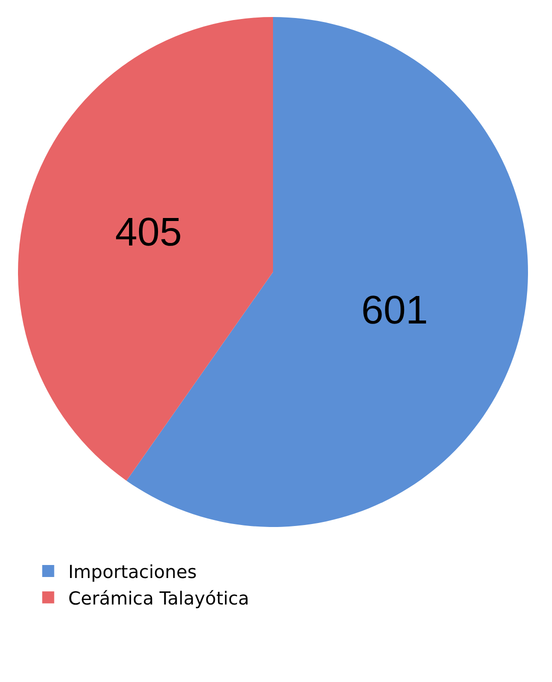  Describe the element at coordinates (394, 310) in the screenshot. I see `data-label: 601` at that location.